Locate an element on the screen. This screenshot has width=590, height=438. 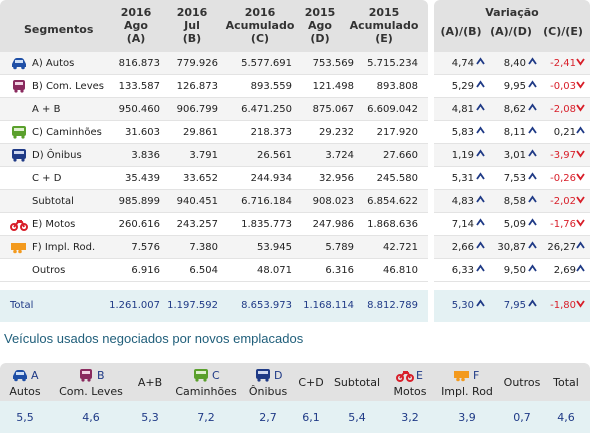
row-value: 133.587 is located at coordinates (139, 86).